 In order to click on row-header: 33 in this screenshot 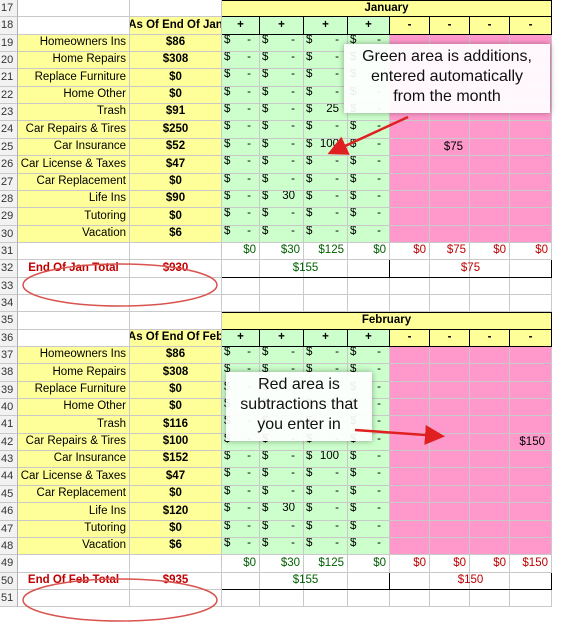, I will do `click(9, 286)`.